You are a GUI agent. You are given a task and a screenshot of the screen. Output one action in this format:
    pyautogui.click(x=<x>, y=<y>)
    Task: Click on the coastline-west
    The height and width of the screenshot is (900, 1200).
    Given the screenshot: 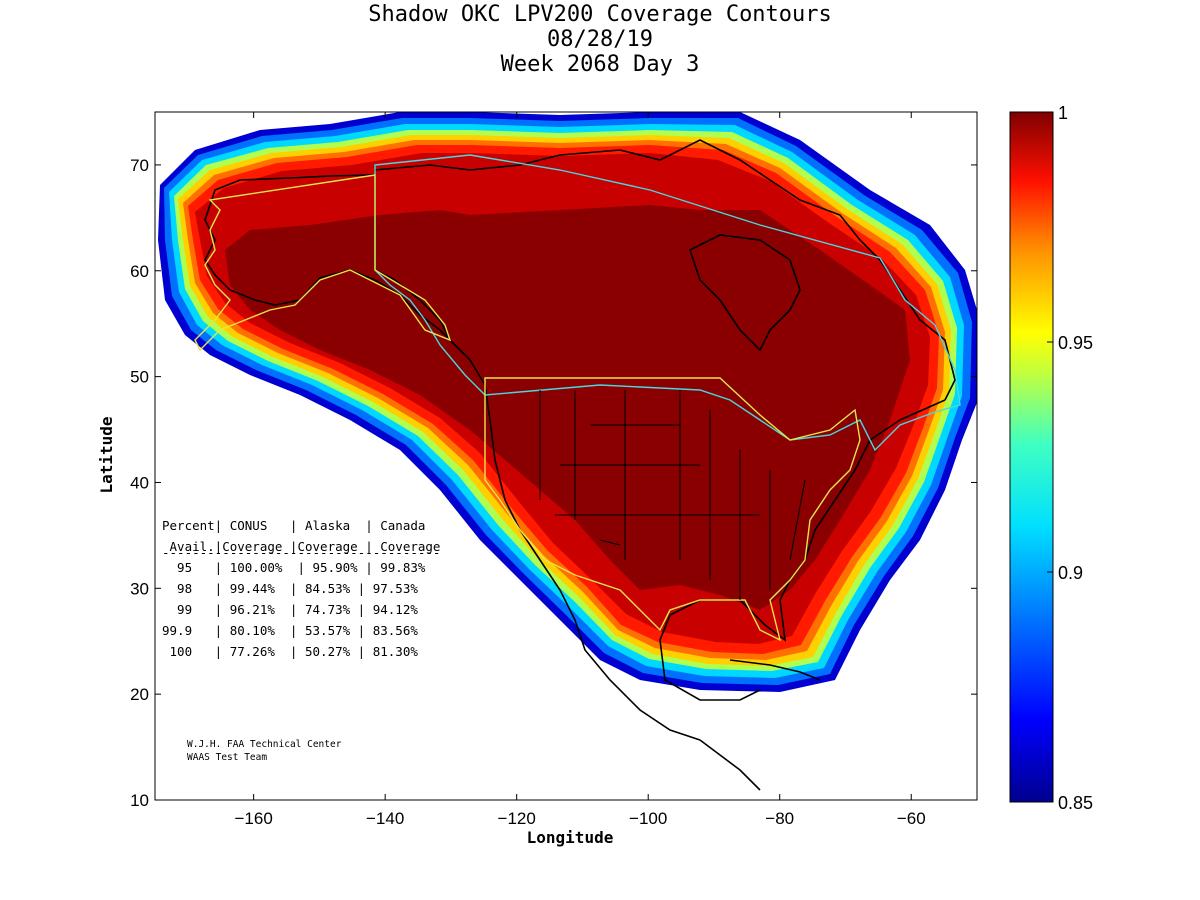 What is the action you would take?
    pyautogui.click(x=575, y=540)
    